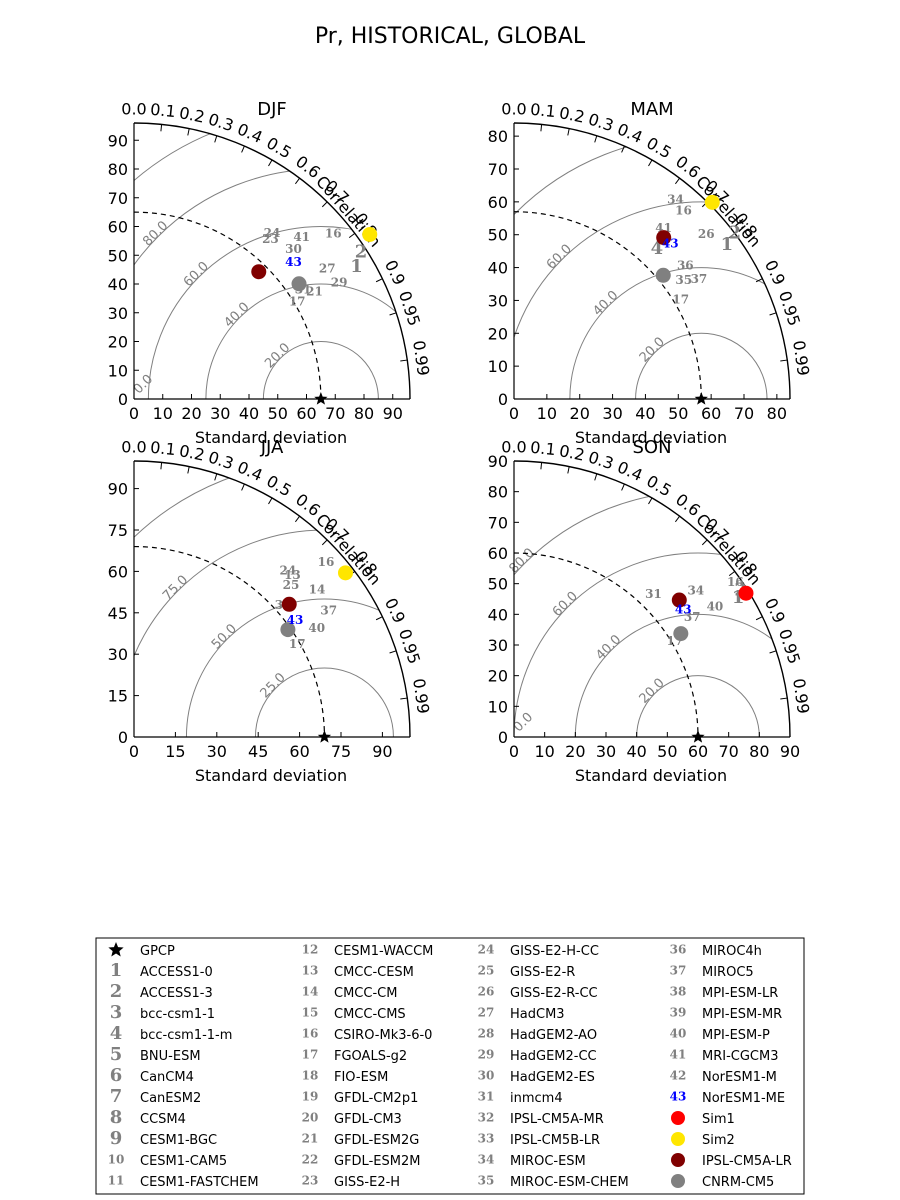  What do you see at coordinates (724, 993) in the screenshot?
I see `legend-item: 38 MPI-ESM-LR` at bounding box center [724, 993].